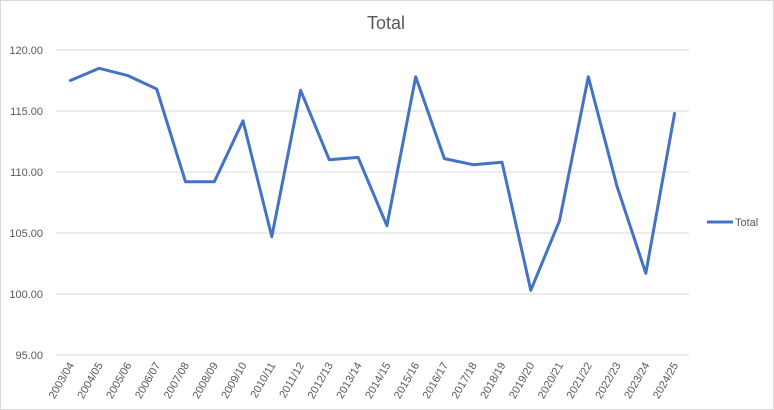  Describe the element at coordinates (608, 381) in the screenshot. I see `x-tick-label: 2022/23` at that location.